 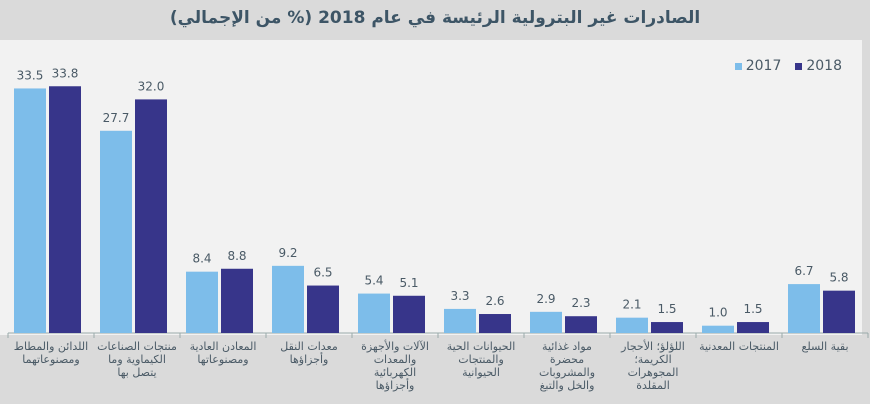 I want to click on legend: 2017 2018, so click(x=788, y=66).